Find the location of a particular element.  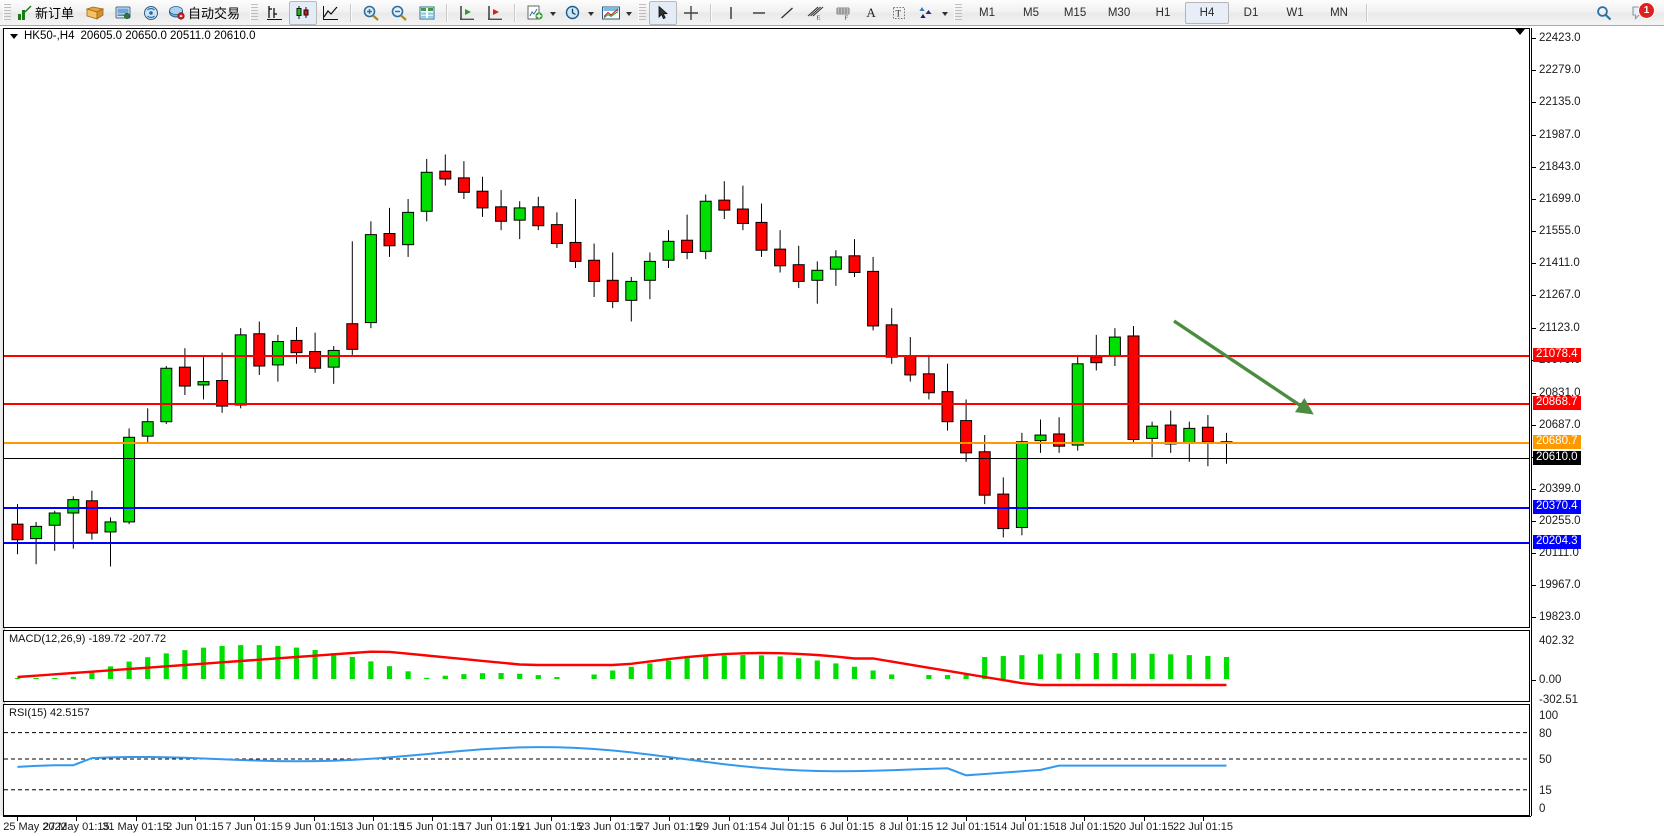

vertical-line-button is located at coordinates (731, 13).